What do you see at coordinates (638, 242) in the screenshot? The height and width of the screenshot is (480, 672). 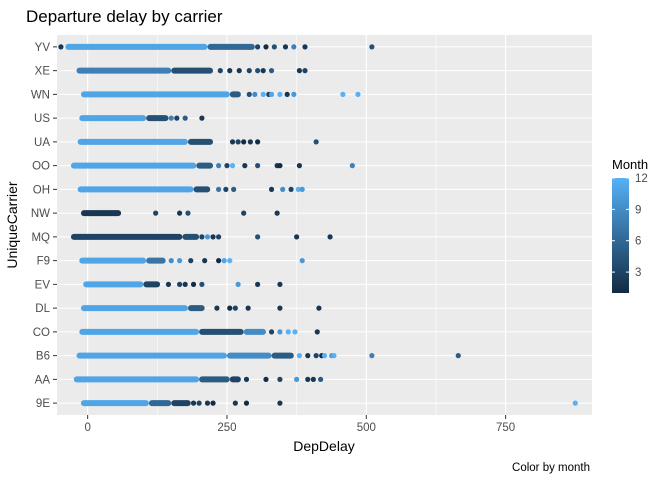 I see `legend-tick-label: 6` at bounding box center [638, 242].